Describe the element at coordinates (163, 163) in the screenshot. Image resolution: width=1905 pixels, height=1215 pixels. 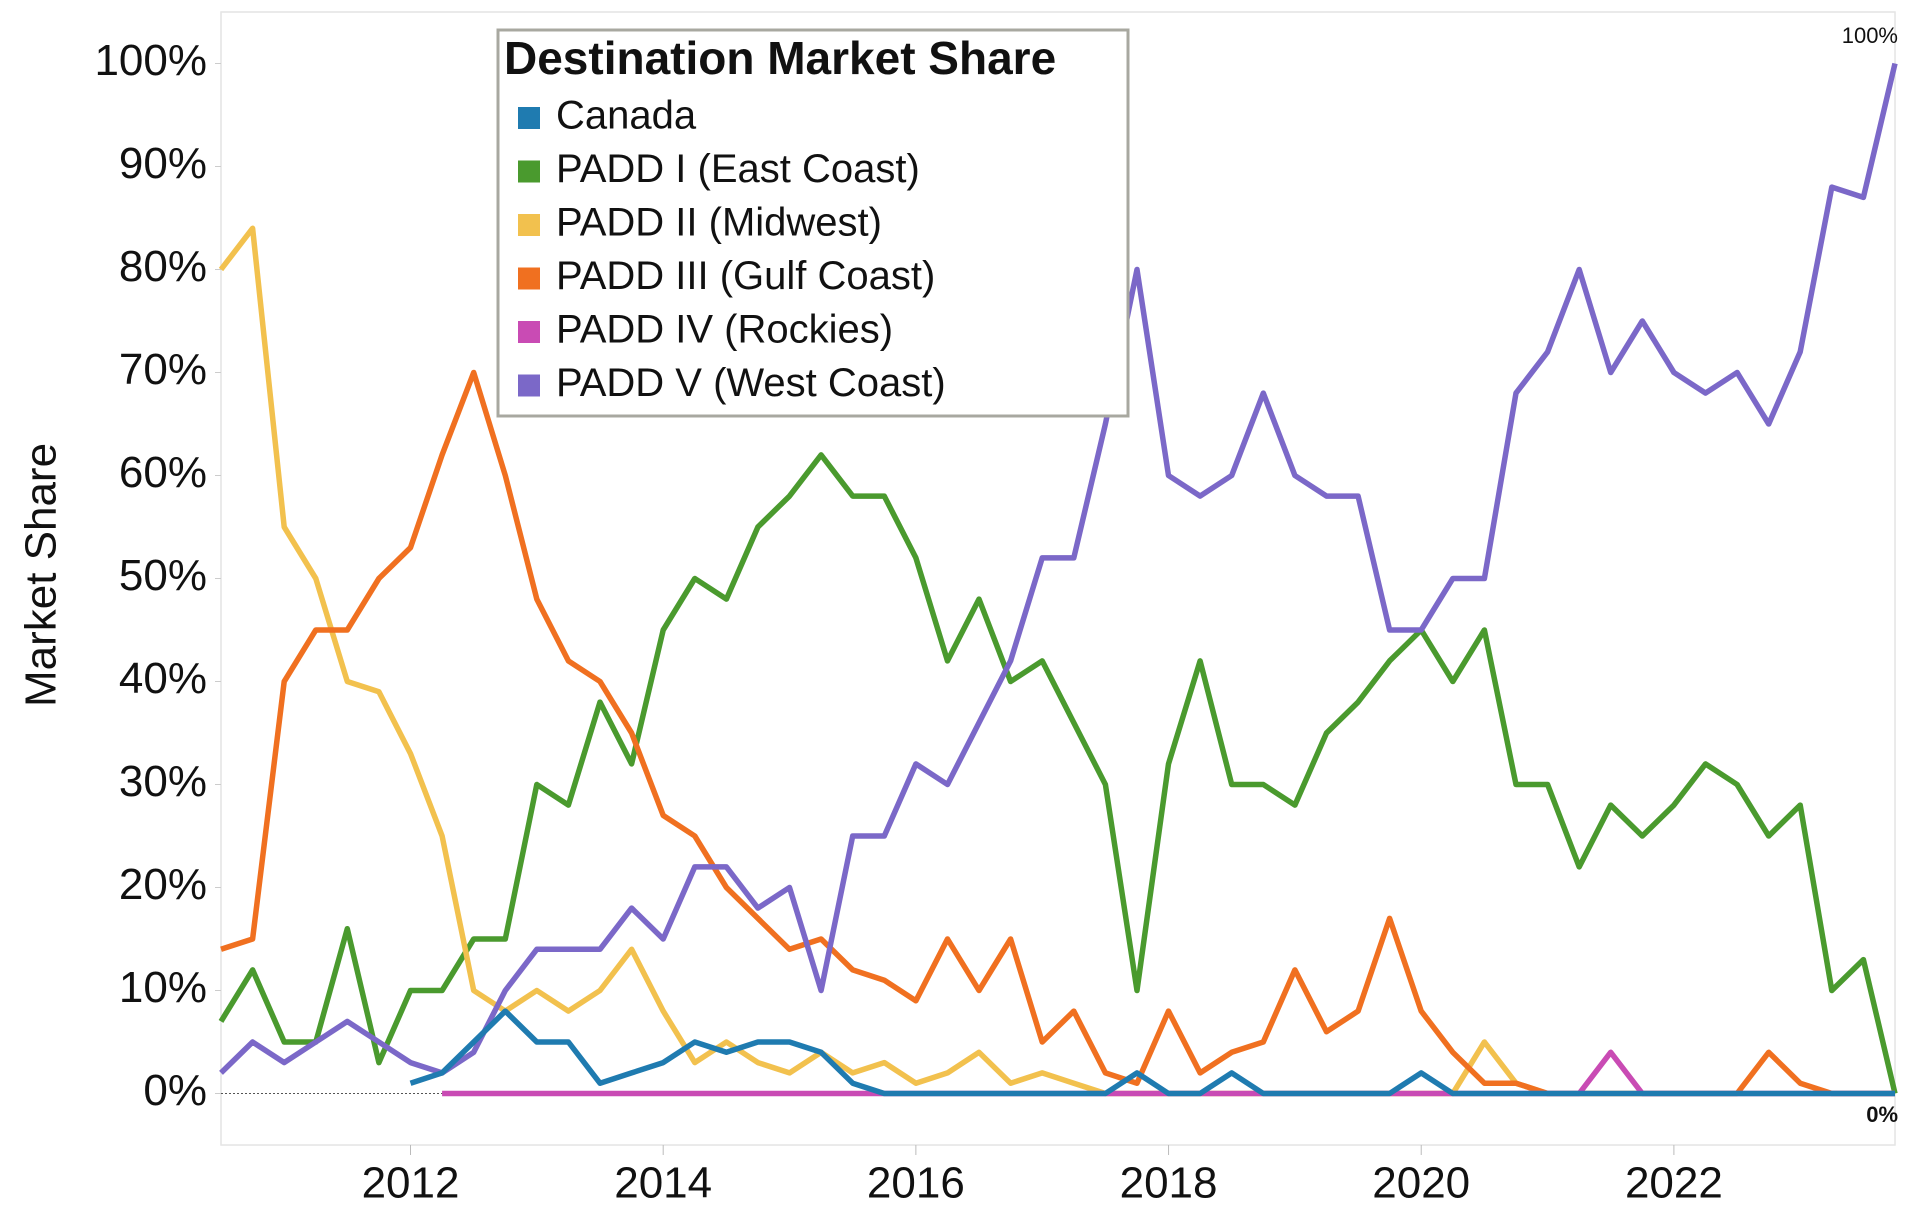
I see `y-tick-label: 90%` at that location.